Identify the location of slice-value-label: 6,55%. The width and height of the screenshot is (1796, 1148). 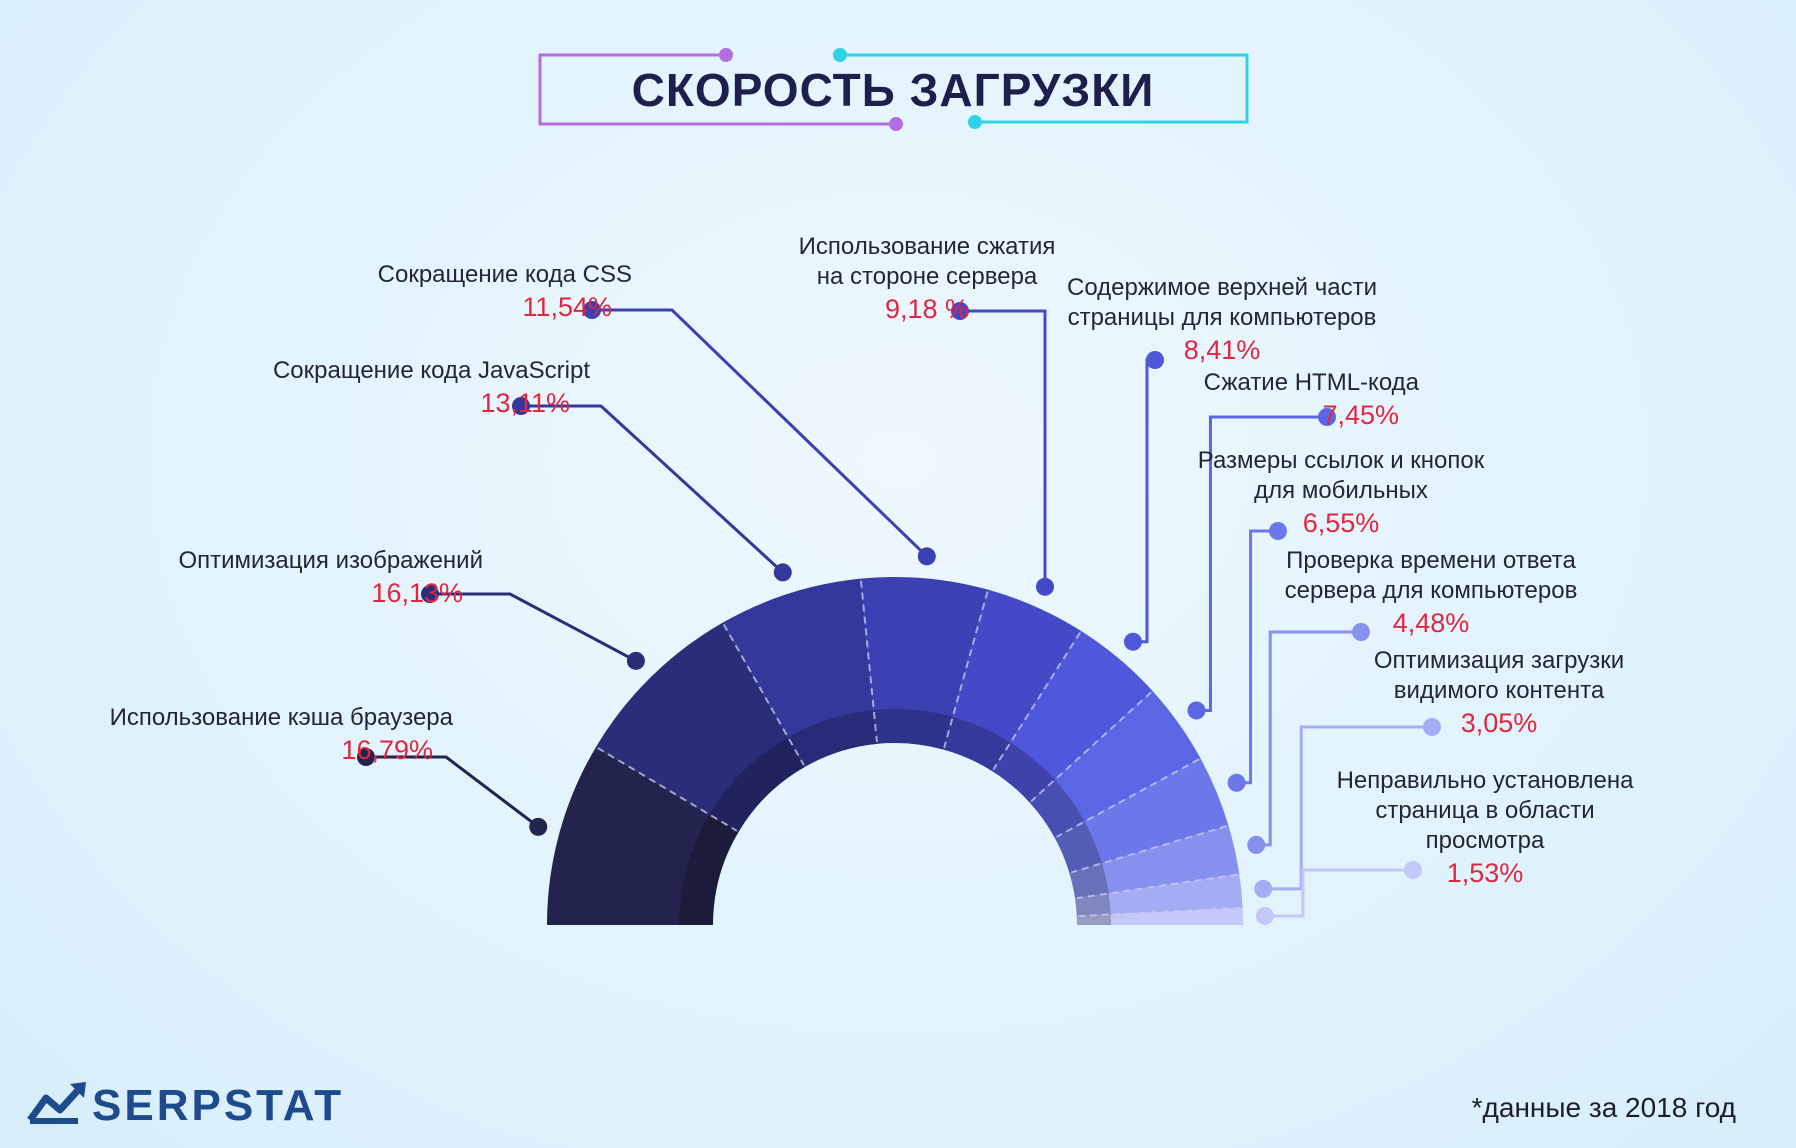
(1341, 523).